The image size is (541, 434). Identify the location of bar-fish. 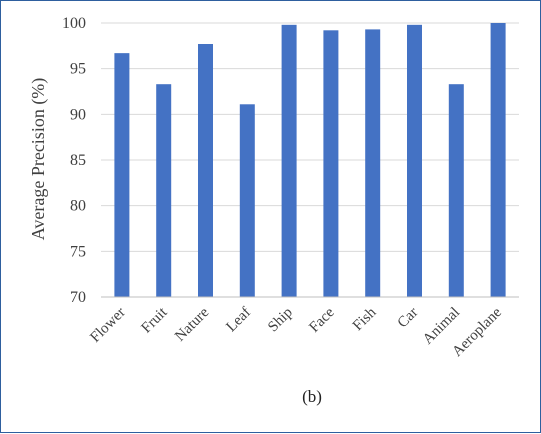
(373, 163).